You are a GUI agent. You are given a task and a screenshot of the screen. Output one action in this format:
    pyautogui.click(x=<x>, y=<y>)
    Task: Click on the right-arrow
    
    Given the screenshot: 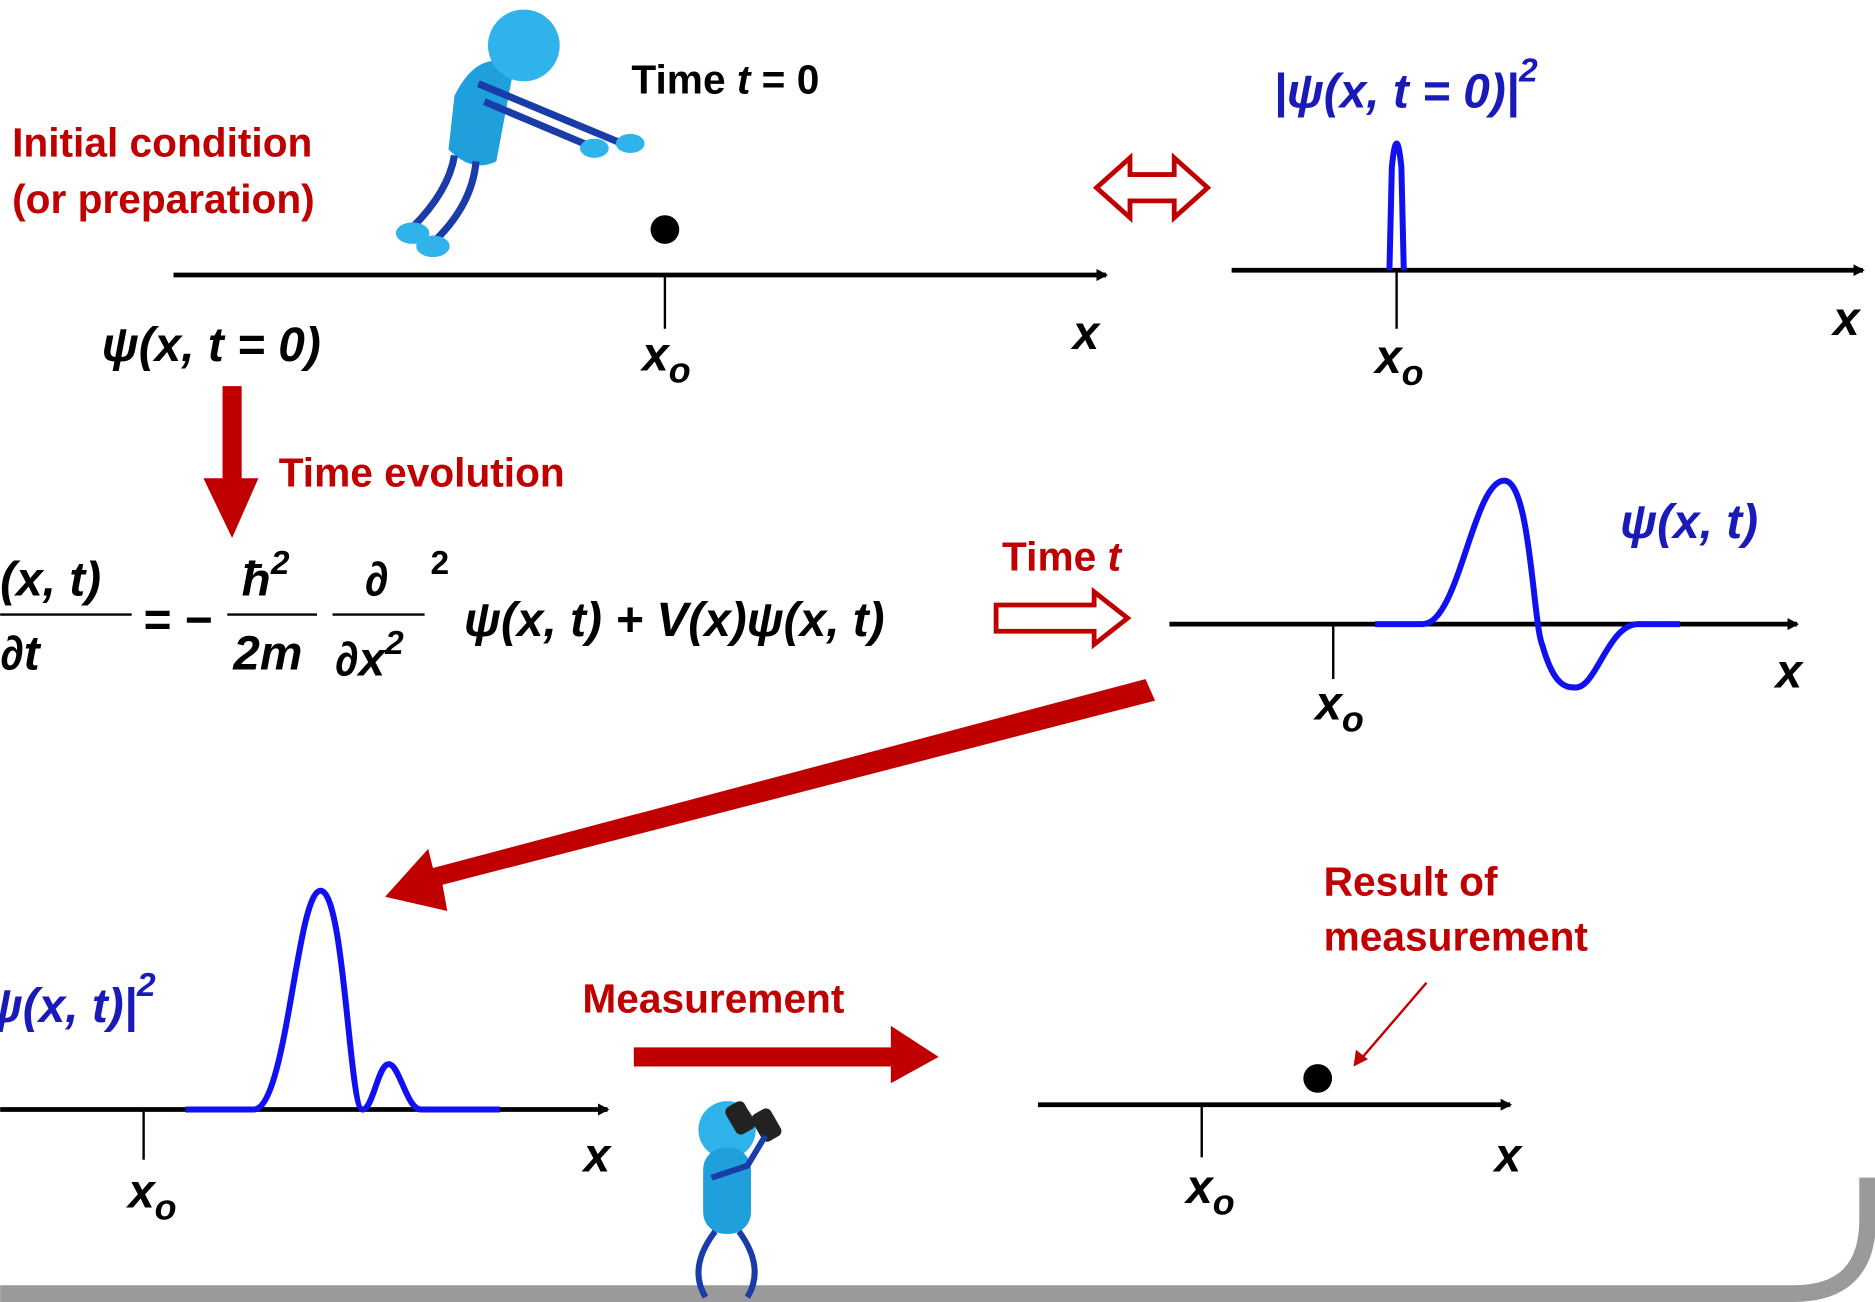 What is the action you would take?
    pyautogui.click(x=786, y=1054)
    